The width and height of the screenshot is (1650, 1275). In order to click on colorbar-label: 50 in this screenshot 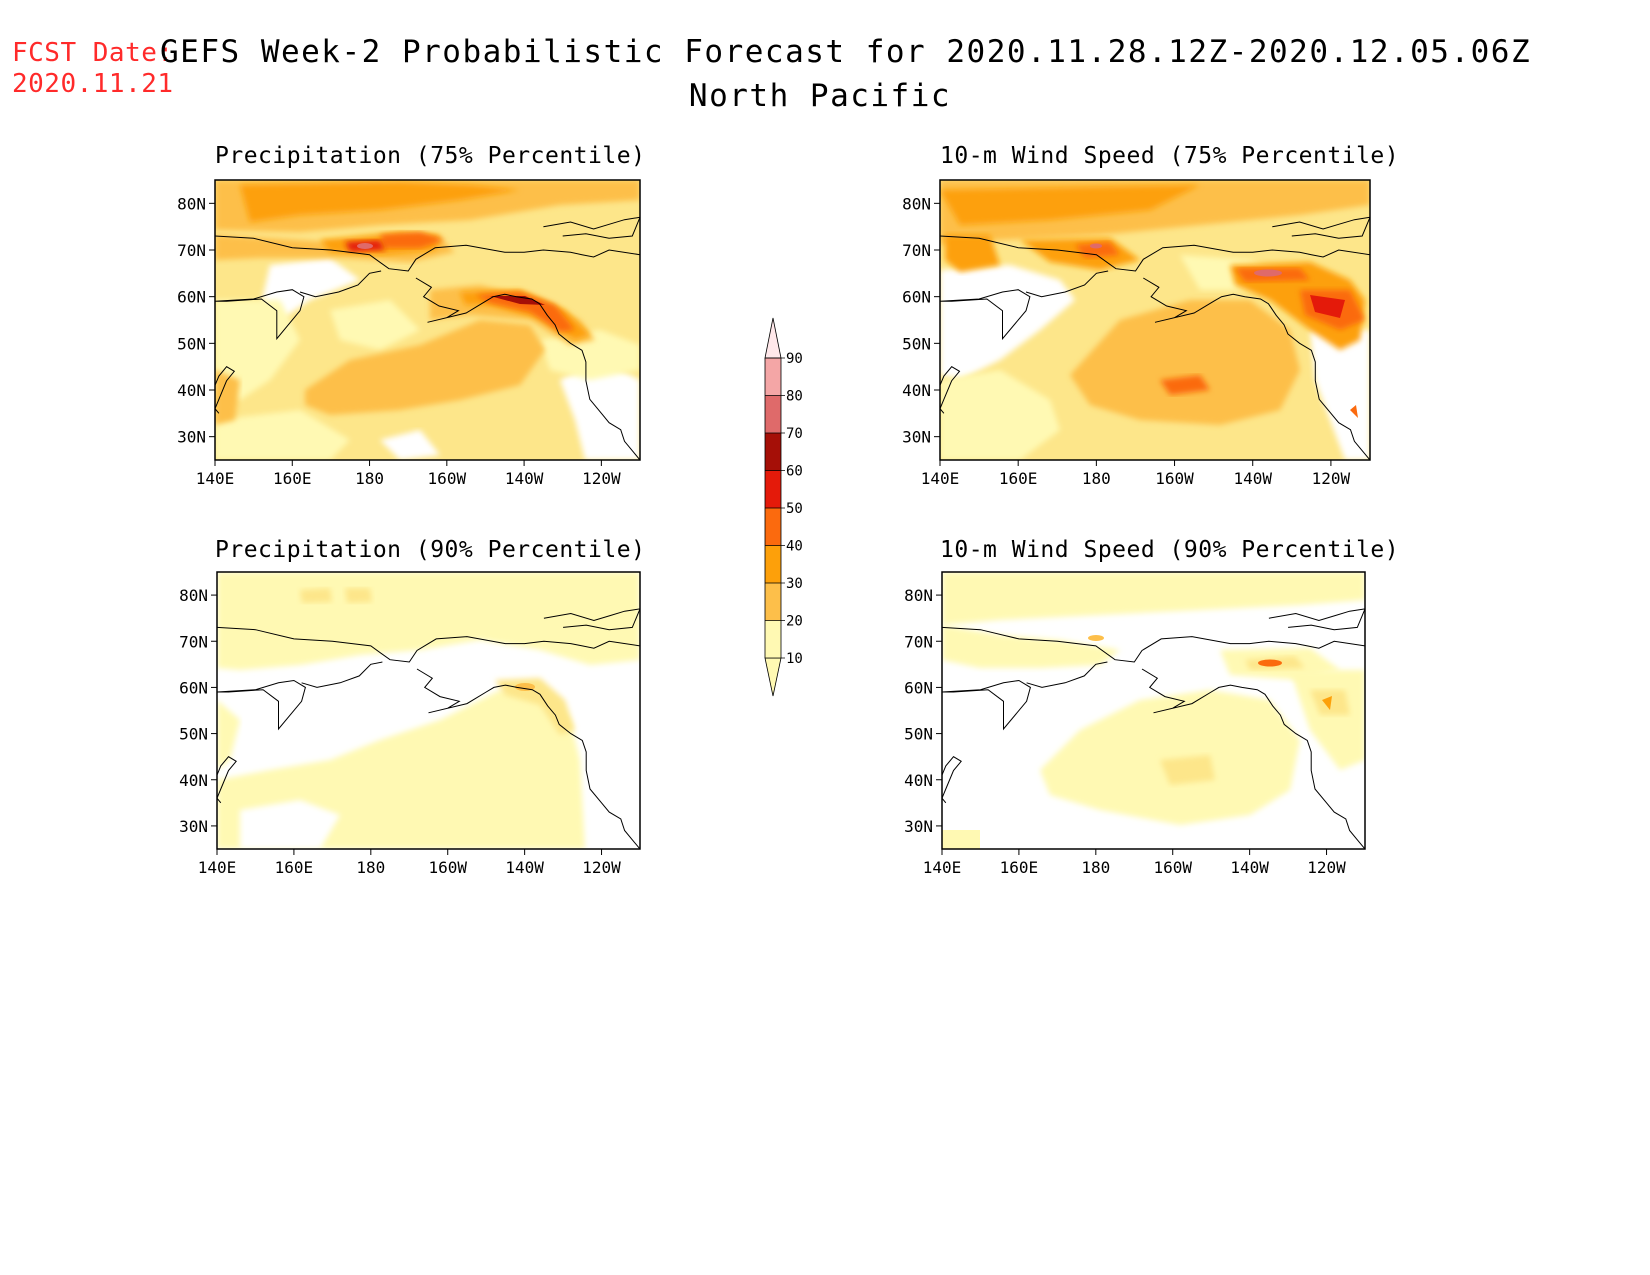, I will do `click(794, 509)`.